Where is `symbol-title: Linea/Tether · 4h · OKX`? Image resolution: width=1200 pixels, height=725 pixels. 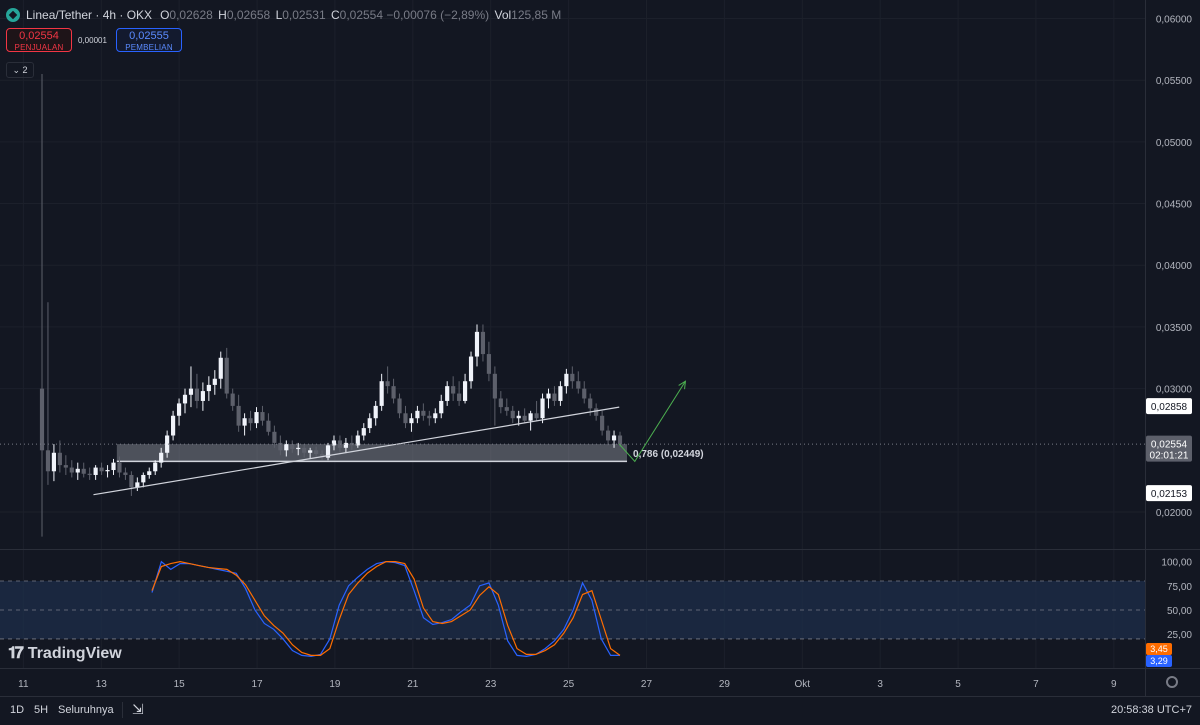
symbol-title: Linea/Tether · 4h · OKX is located at coordinates (89, 15).